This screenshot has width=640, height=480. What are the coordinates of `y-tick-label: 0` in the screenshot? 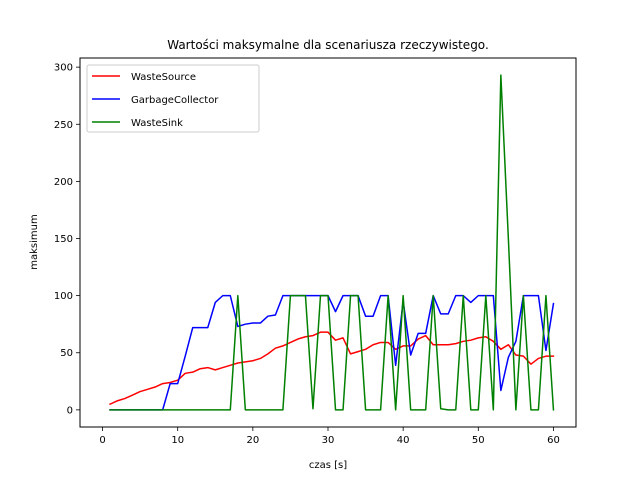 It's located at (70, 410).